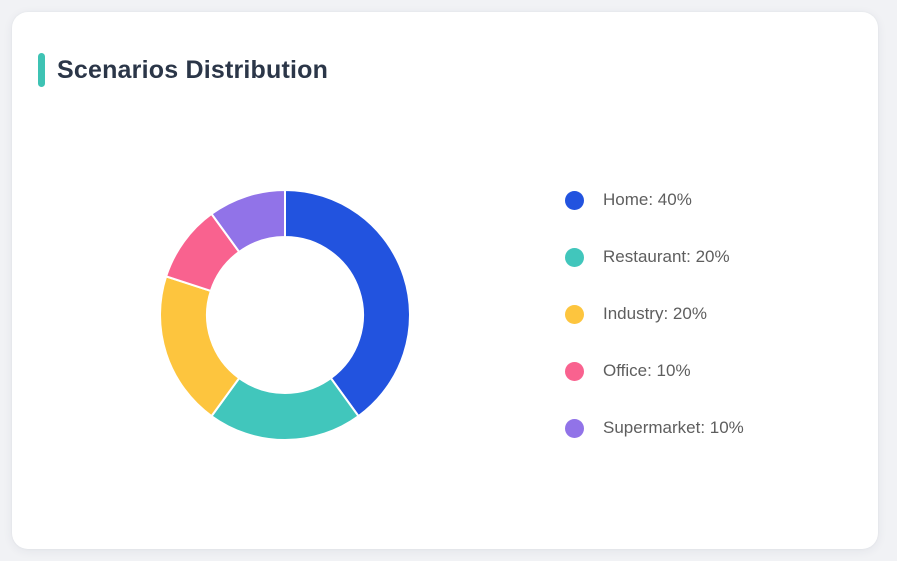  I want to click on legend-dot-restaurant, so click(574, 257).